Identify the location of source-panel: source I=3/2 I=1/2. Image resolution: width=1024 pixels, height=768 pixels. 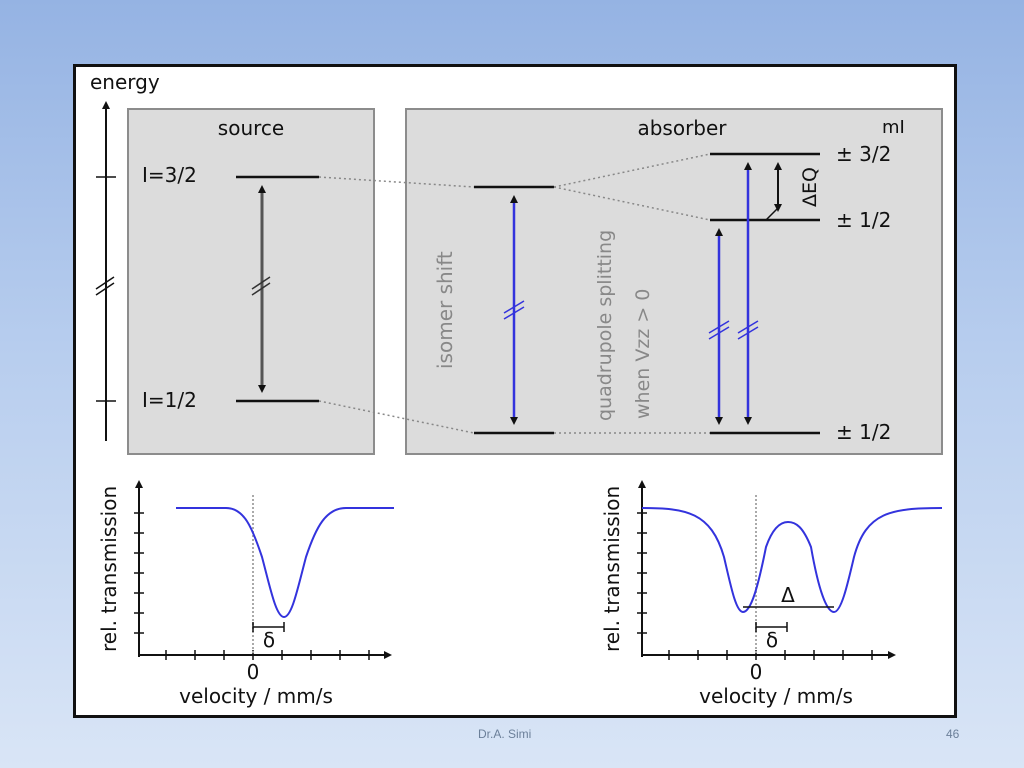
(251, 281).